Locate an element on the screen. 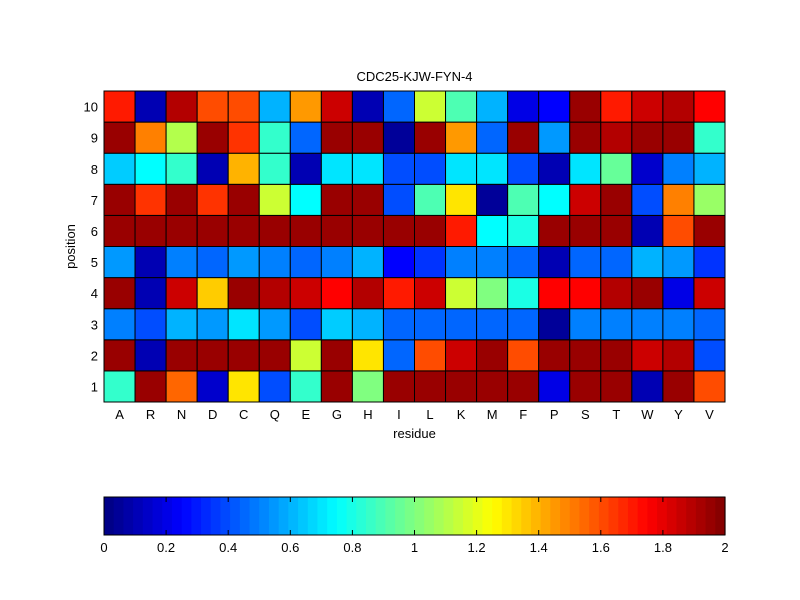 This screenshot has width=800, height=600. x-tick-label: P is located at coordinates (554, 414).